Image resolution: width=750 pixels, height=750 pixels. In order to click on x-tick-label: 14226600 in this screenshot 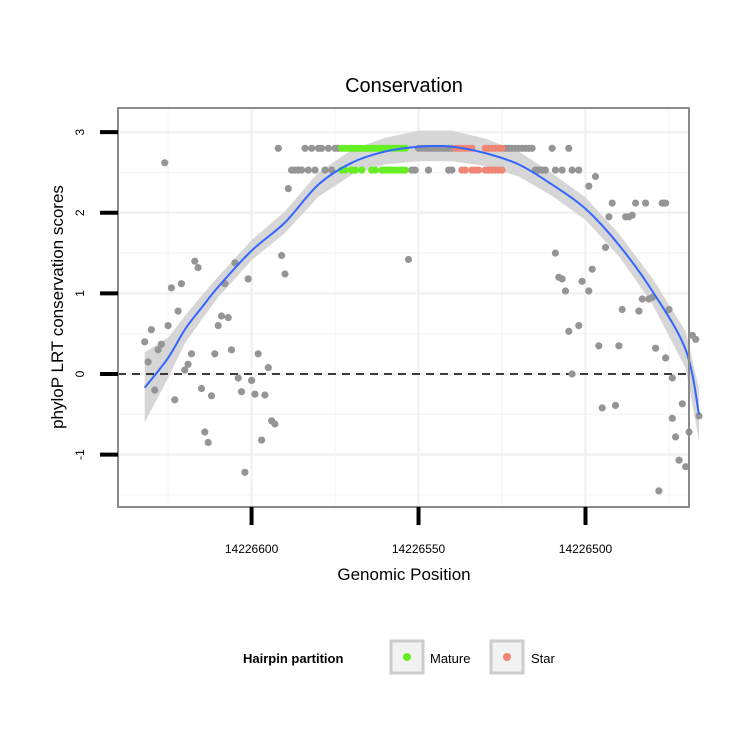, I will do `click(252, 549)`.